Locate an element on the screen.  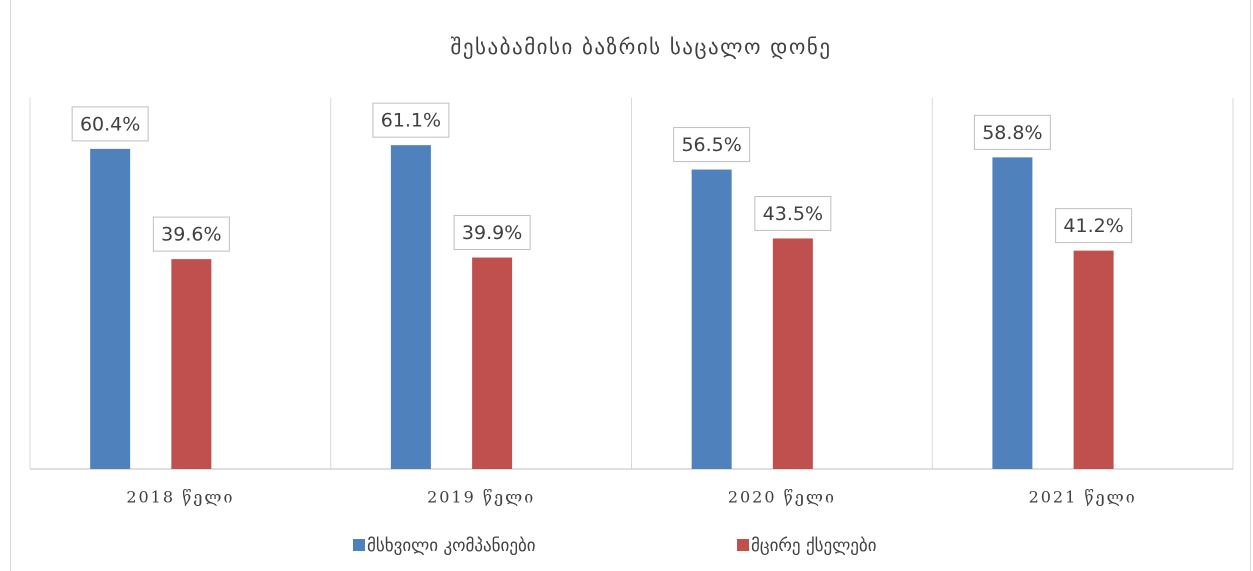
data-label: 41.2% is located at coordinates (1093, 226).